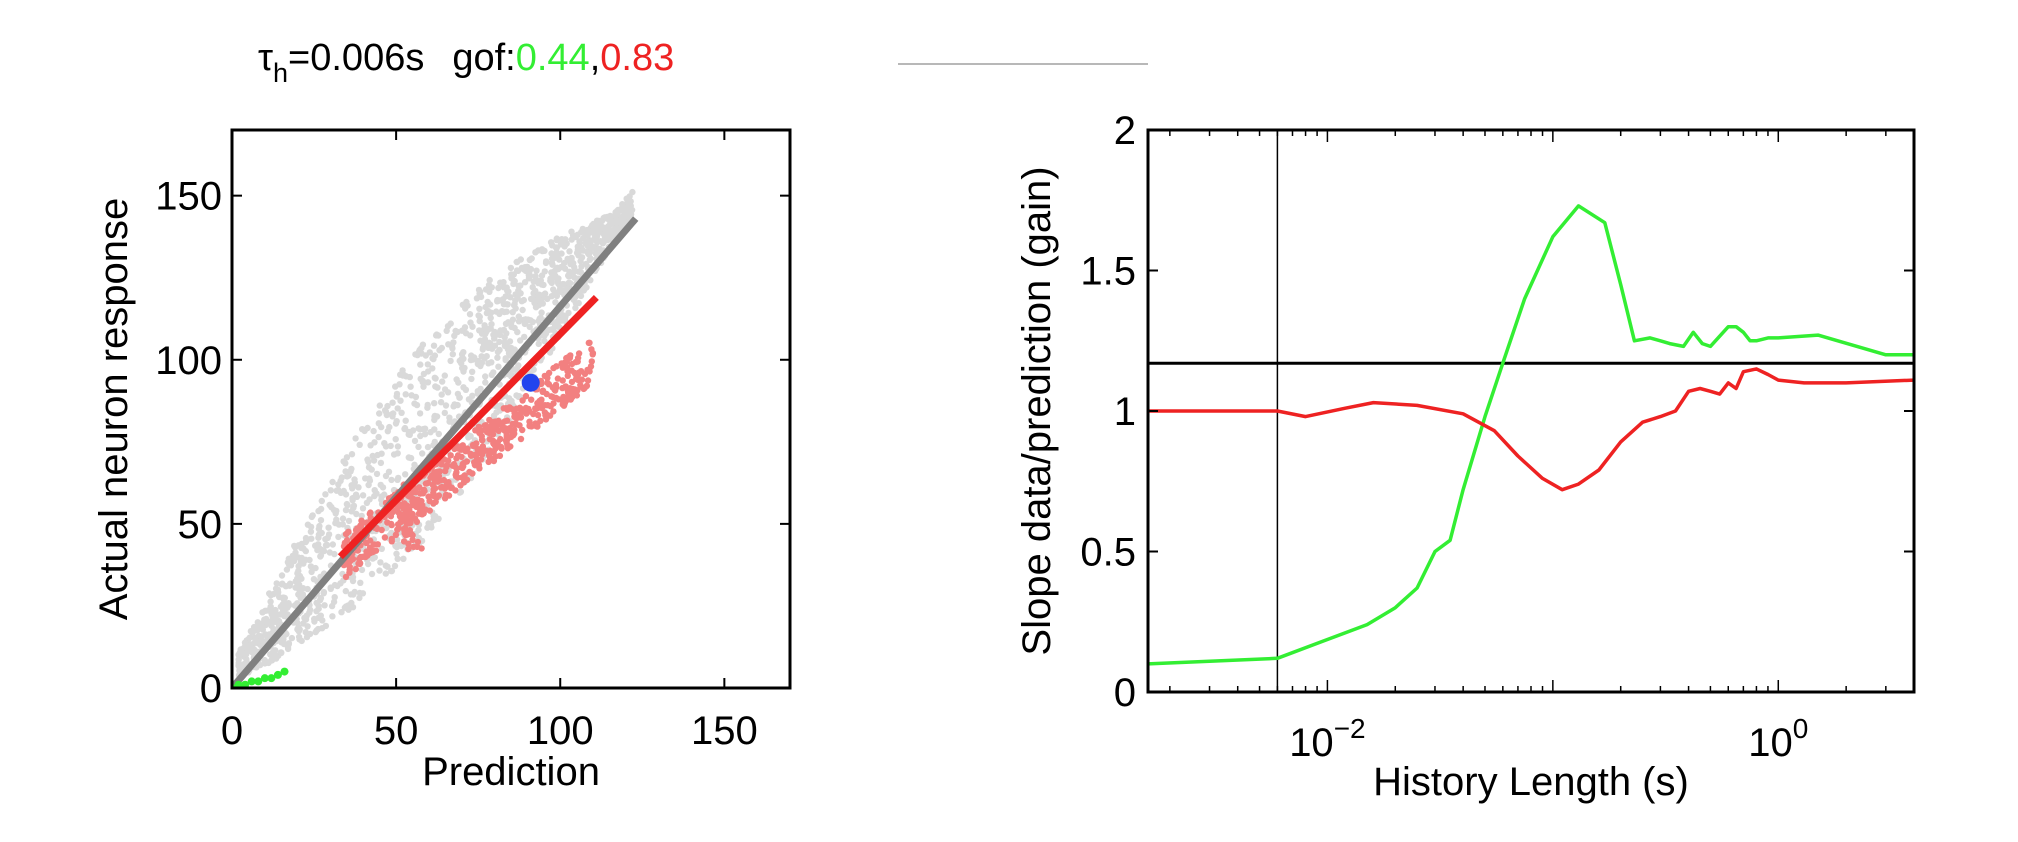 Image resolution: width=2018 pixels, height=842 pixels. I want to click on tau-subscript: h, so click(280, 73).